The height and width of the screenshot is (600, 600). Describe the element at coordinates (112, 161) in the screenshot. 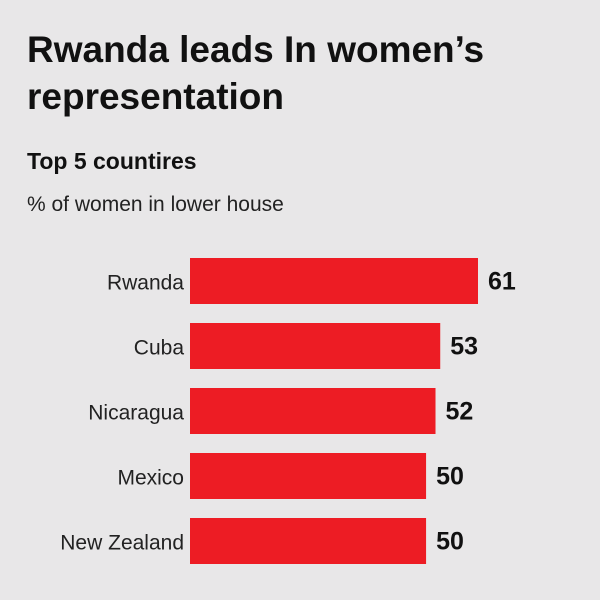

I see `chart-subtitle: Top 5 countires` at that location.